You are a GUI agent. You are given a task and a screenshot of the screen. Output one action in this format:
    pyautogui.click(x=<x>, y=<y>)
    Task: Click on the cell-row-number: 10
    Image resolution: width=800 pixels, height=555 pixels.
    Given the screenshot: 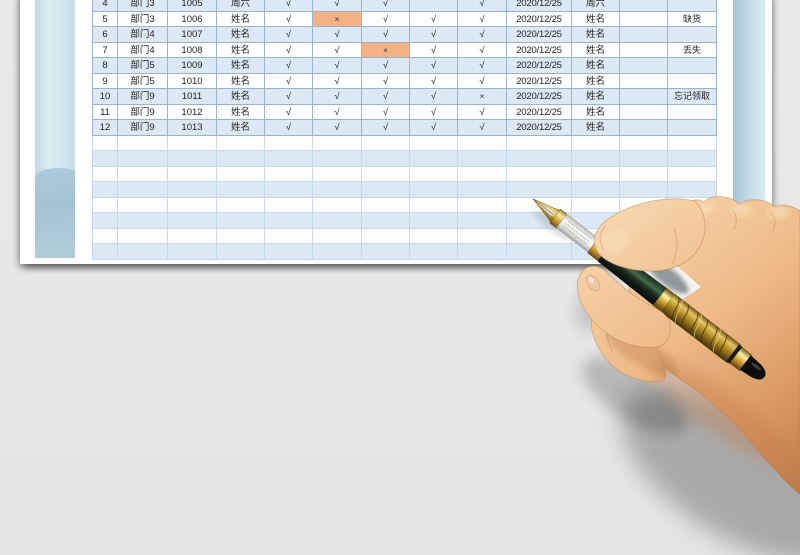 What is the action you would take?
    pyautogui.click(x=105, y=97)
    